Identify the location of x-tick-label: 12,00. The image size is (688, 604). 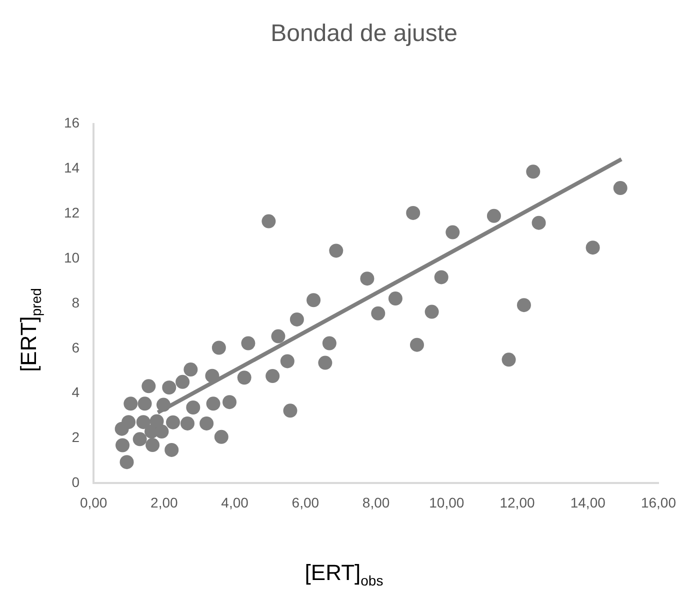
(517, 502).